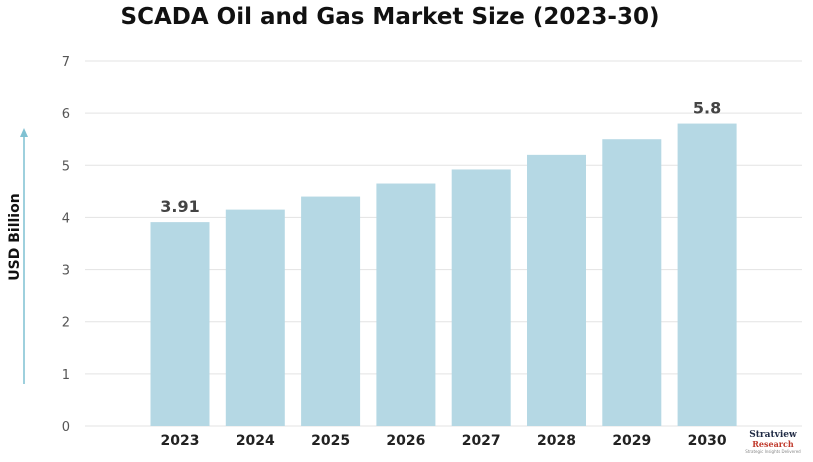 This screenshot has height=462, width=813. What do you see at coordinates (773, 435) in the screenshot?
I see `logo-line1: Stratview` at bounding box center [773, 435].